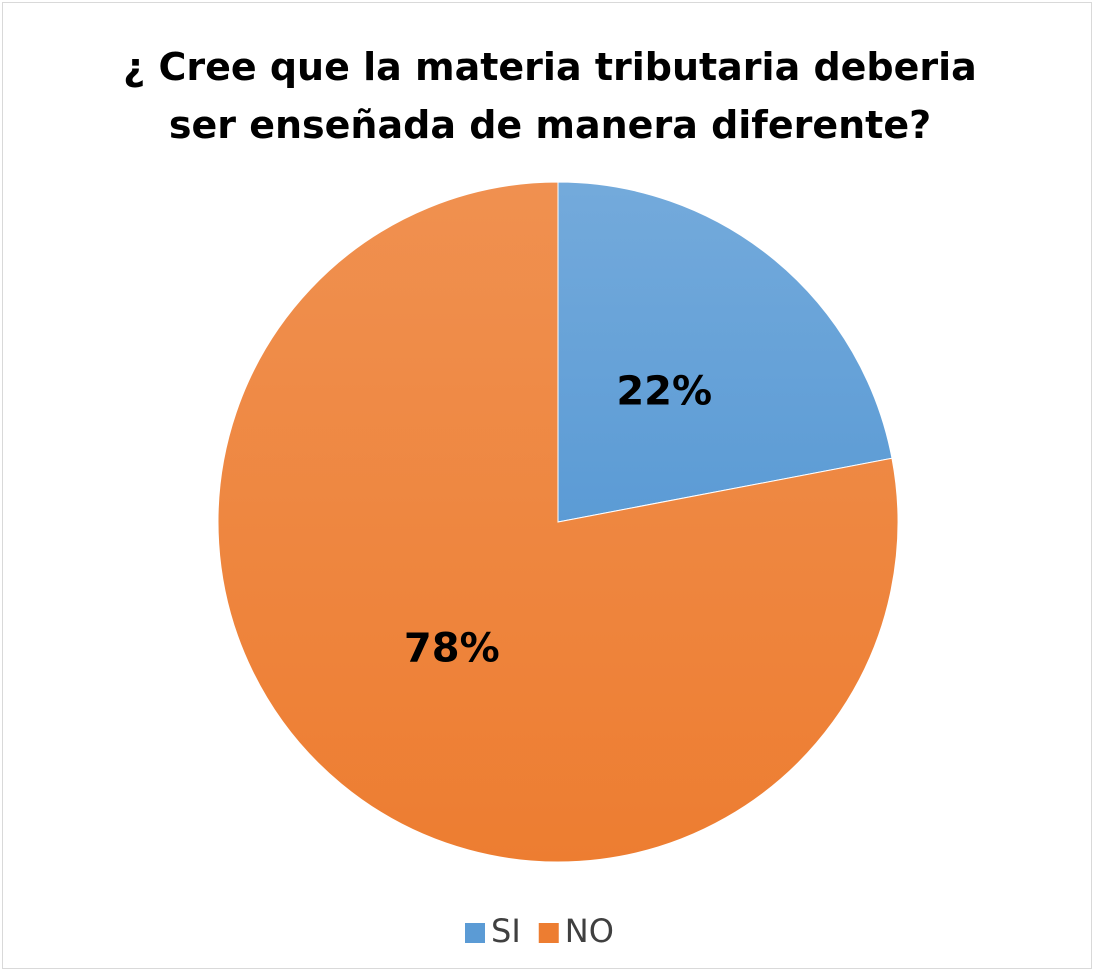 The width and height of the screenshot is (1096, 973). I want to click on data-label: 78%, so click(452, 648).